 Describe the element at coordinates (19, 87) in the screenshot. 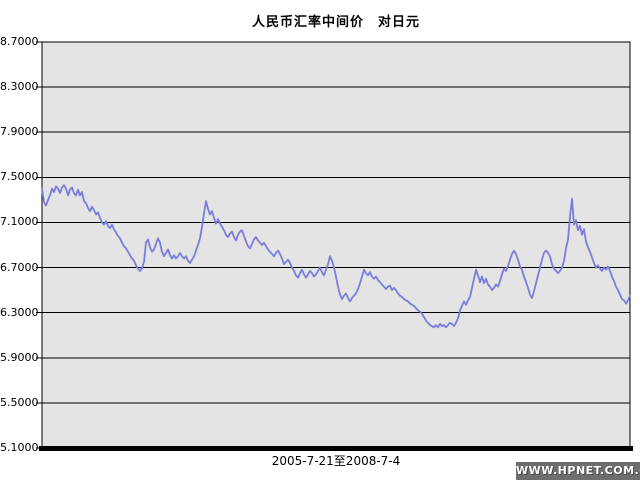

I see `y-axis-tick-label: 8.3000` at that location.